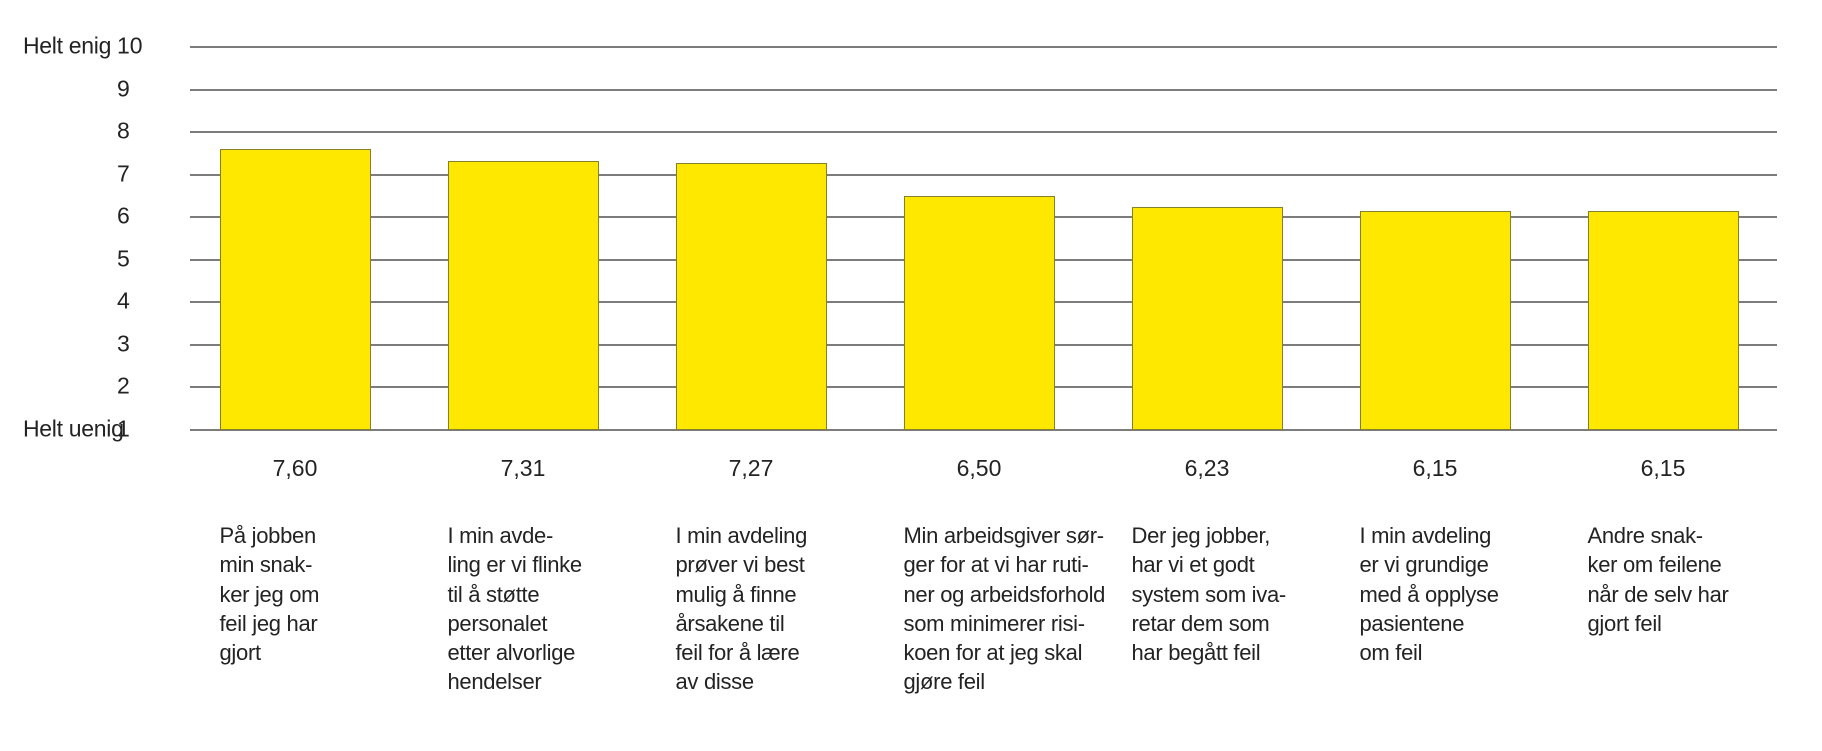 The width and height of the screenshot is (1822, 751). I want to click on y-tick-row: 6, so click(76, 215).